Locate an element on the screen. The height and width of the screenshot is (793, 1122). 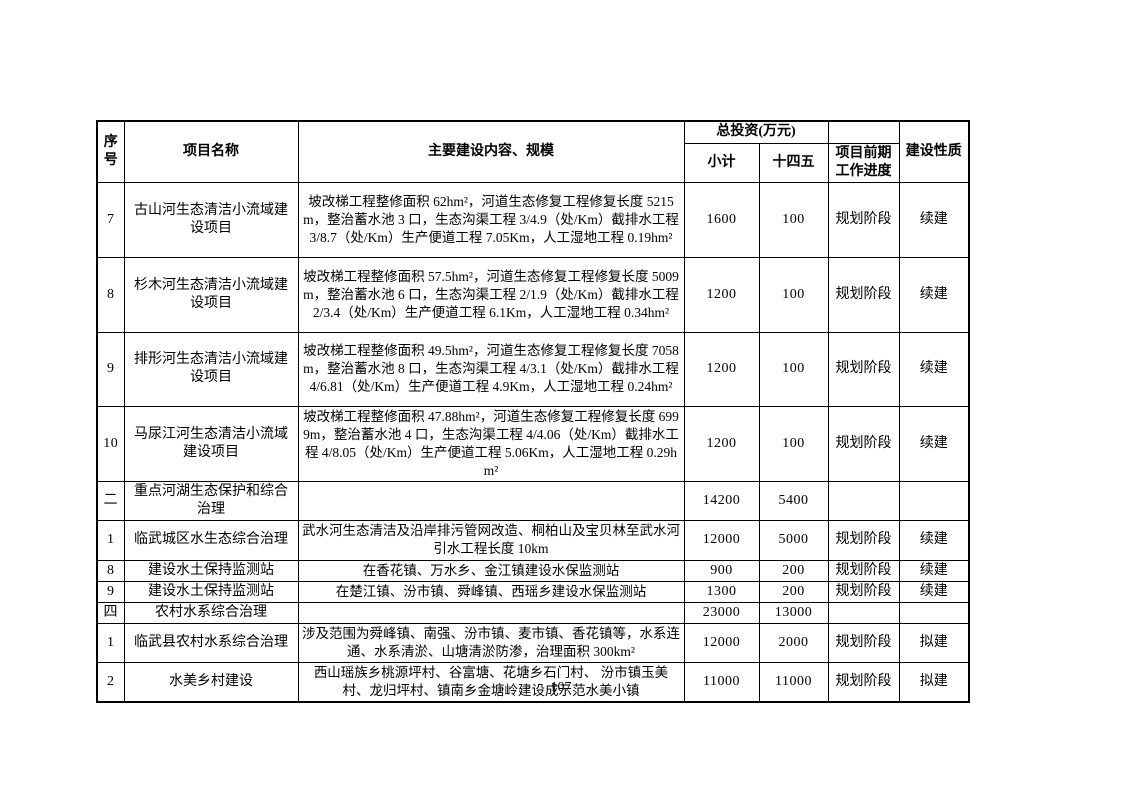
subtotal-cell: 900 is located at coordinates (721, 570).